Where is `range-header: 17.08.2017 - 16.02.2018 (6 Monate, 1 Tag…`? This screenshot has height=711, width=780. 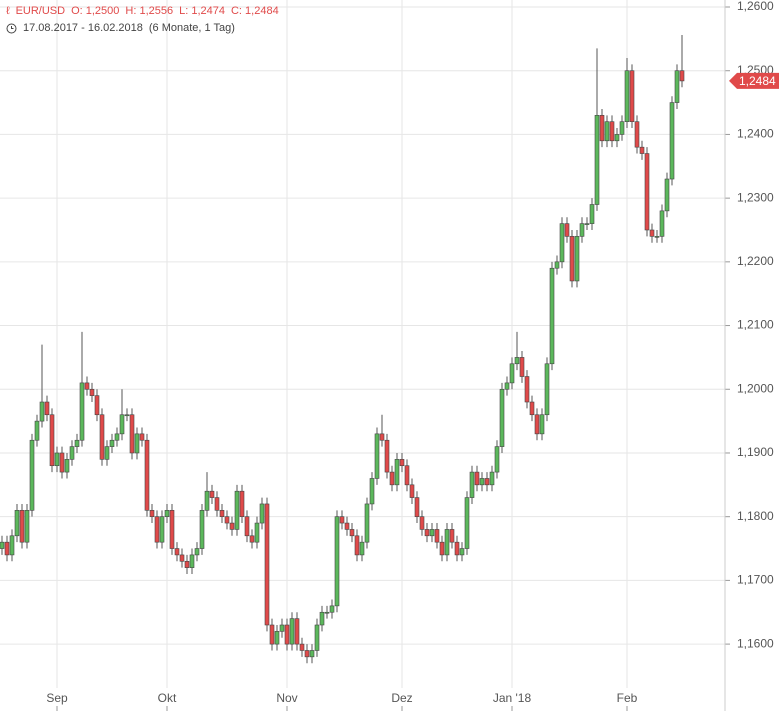 range-header: 17.08.2017 - 16.02.2018 (6 Monate, 1 Tag… is located at coordinates (120, 28).